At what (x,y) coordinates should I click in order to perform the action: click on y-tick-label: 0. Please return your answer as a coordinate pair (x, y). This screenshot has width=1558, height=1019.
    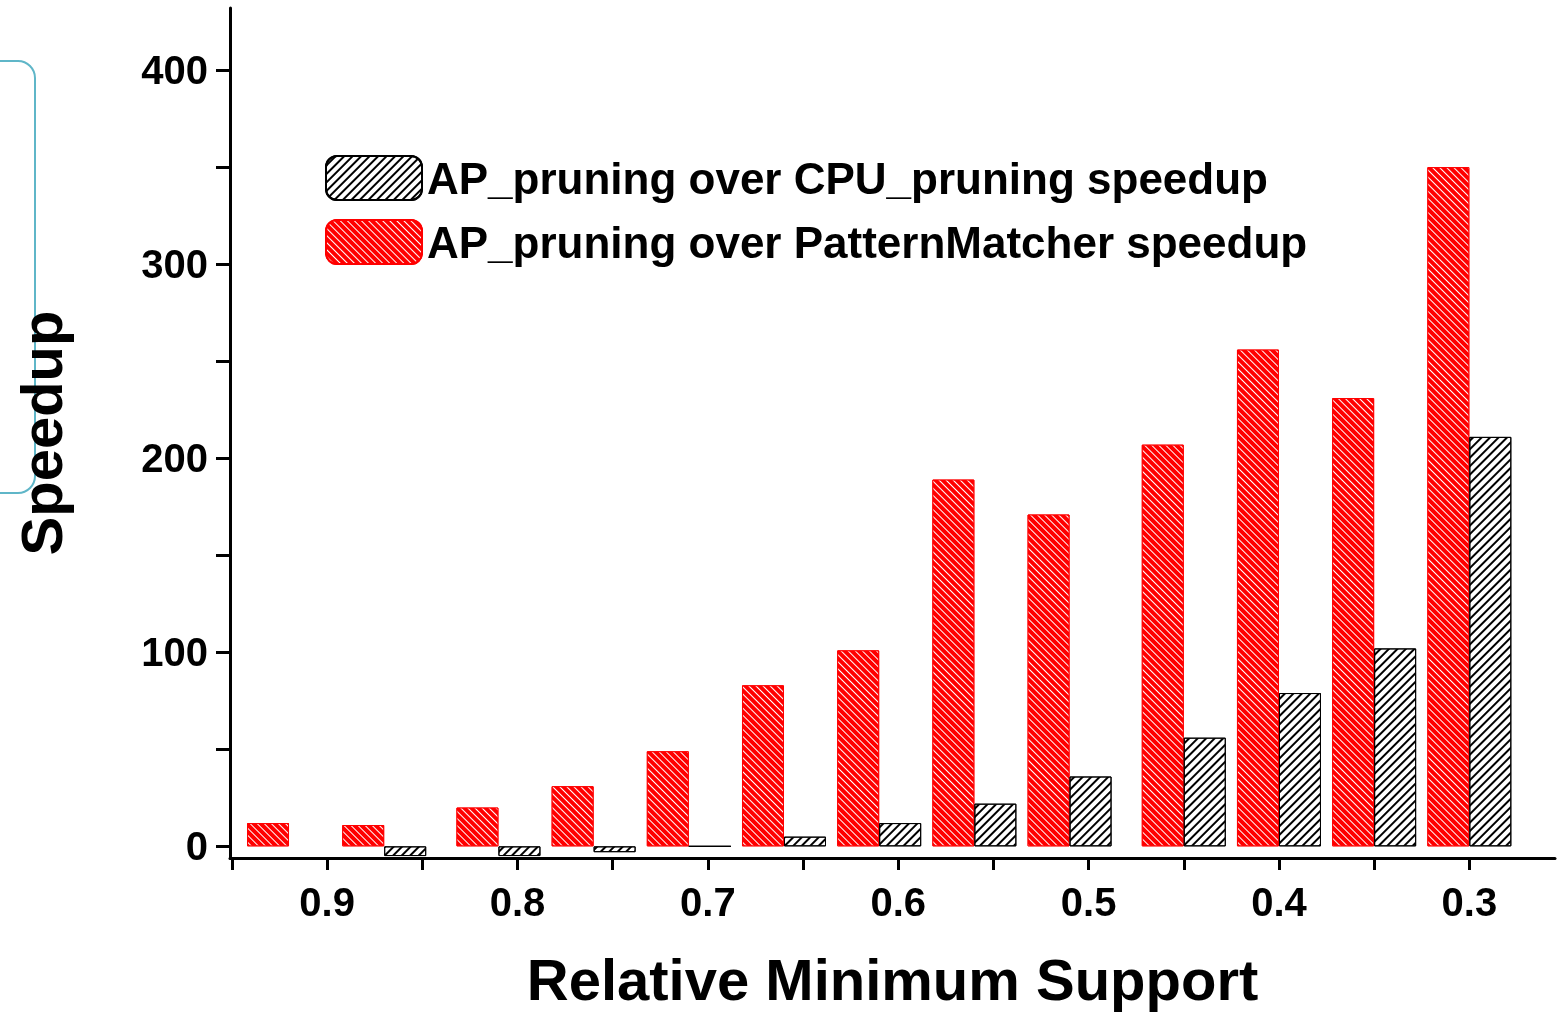
    Looking at the image, I should click on (196, 846).